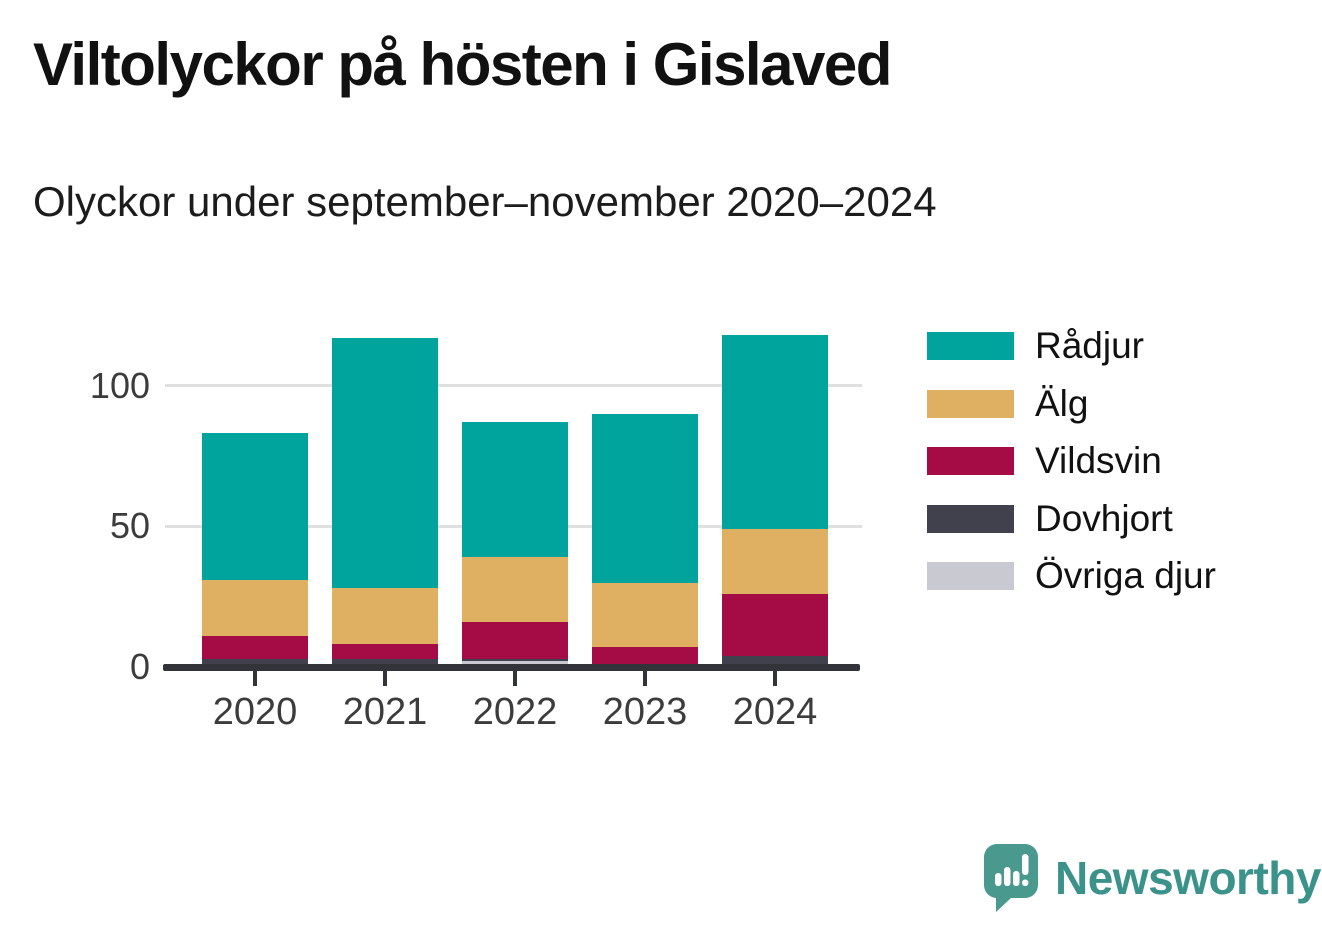  Describe the element at coordinates (1188, 878) in the screenshot. I see `newsworthy-wordmark: Newsworthy` at that location.